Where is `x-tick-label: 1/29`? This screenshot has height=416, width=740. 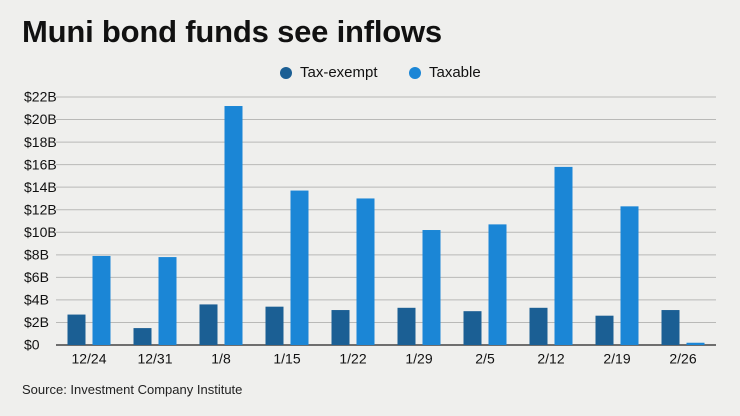 x-tick-label: 1/29 is located at coordinates (418, 359).